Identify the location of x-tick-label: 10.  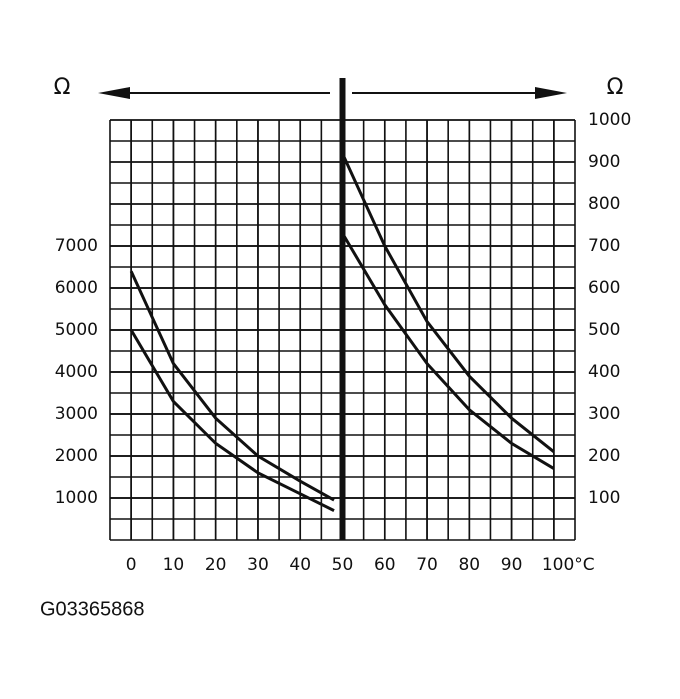
(174, 565).